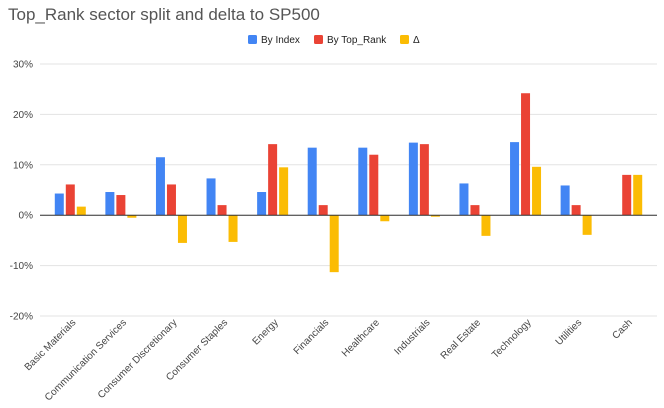  I want to click on y-tick-label: 10%, so click(23, 165).